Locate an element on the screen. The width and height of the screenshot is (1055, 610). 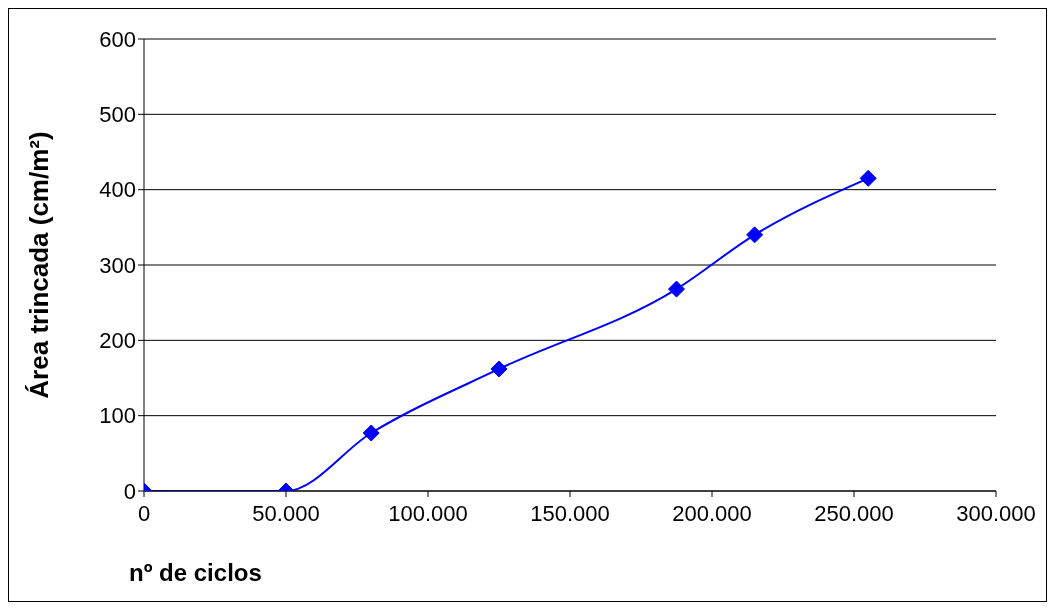
y-tick-label: 400 is located at coordinates (117, 190).